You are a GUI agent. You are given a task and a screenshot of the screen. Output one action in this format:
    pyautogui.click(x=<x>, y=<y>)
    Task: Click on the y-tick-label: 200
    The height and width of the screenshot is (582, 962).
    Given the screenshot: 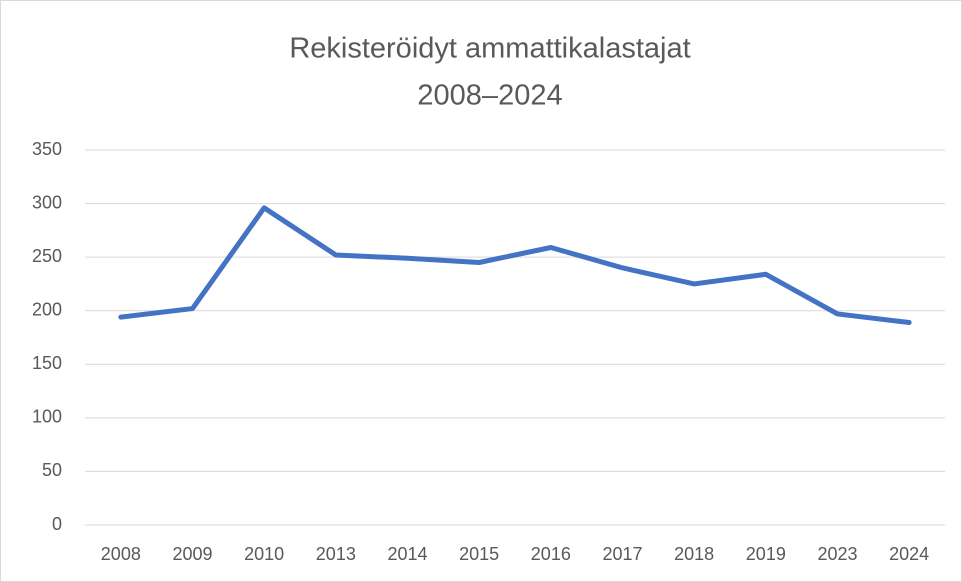 What is the action you would take?
    pyautogui.click(x=47, y=309)
    